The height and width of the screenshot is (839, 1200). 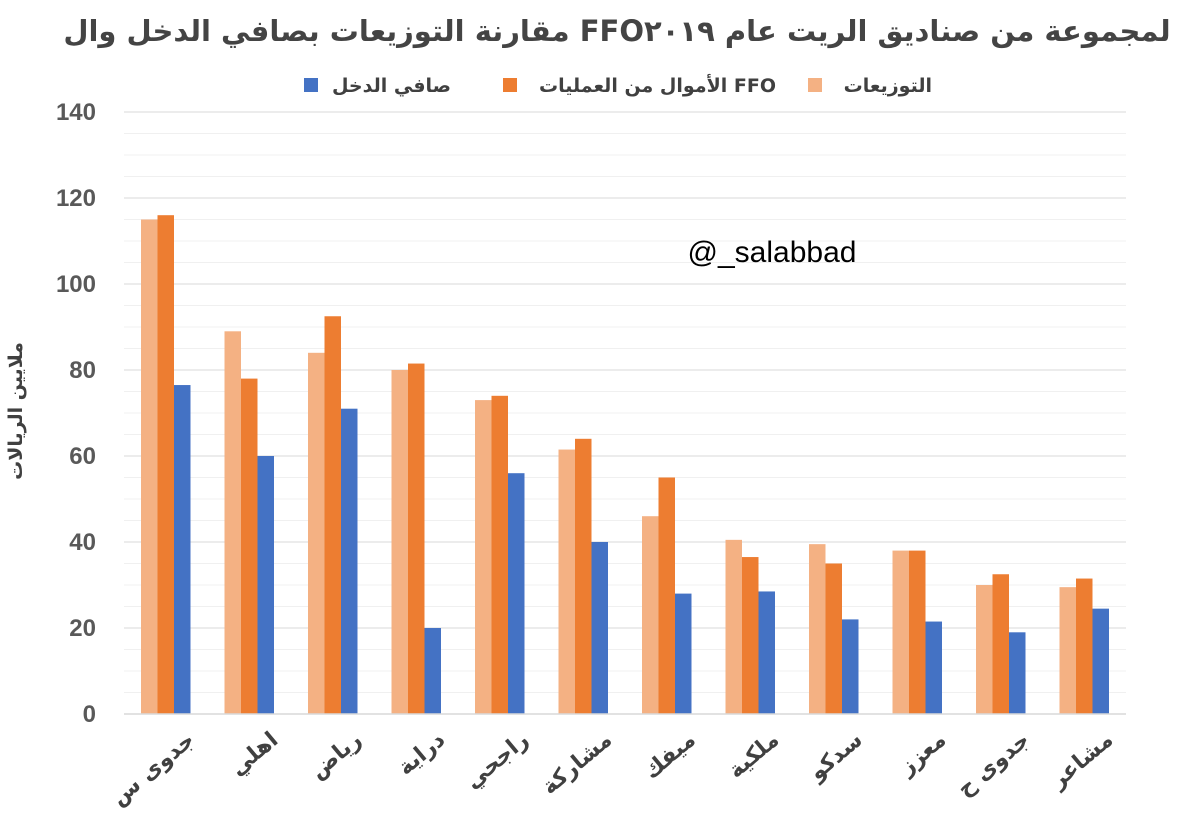 What do you see at coordinates (772, 252) in the screenshot?
I see `author-annotation: @_salabbad` at bounding box center [772, 252].